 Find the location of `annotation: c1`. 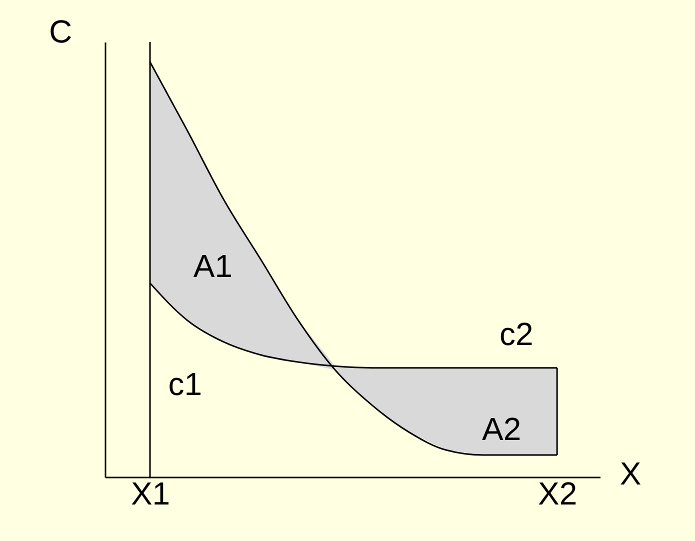

annotation: c1 is located at coordinates (185, 384).